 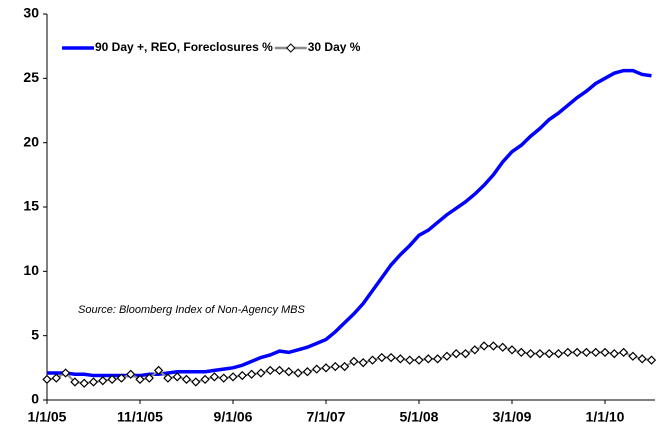 I want to click on legend-marker, so click(x=291, y=48).